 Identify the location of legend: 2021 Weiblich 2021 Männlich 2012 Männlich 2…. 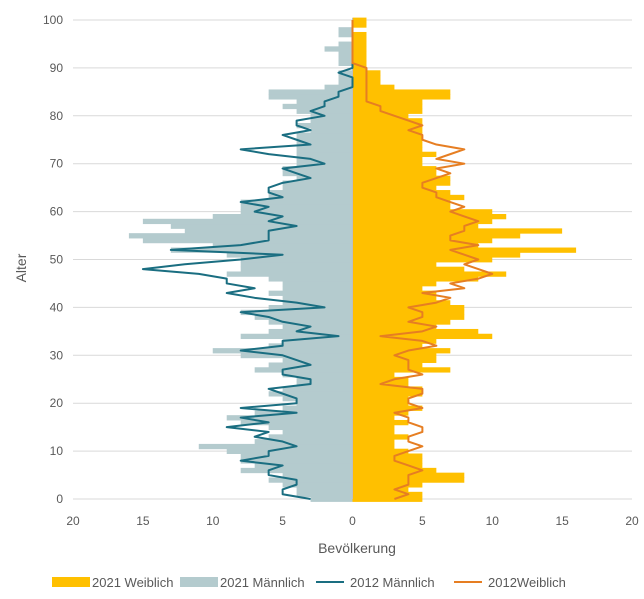
(309, 582).